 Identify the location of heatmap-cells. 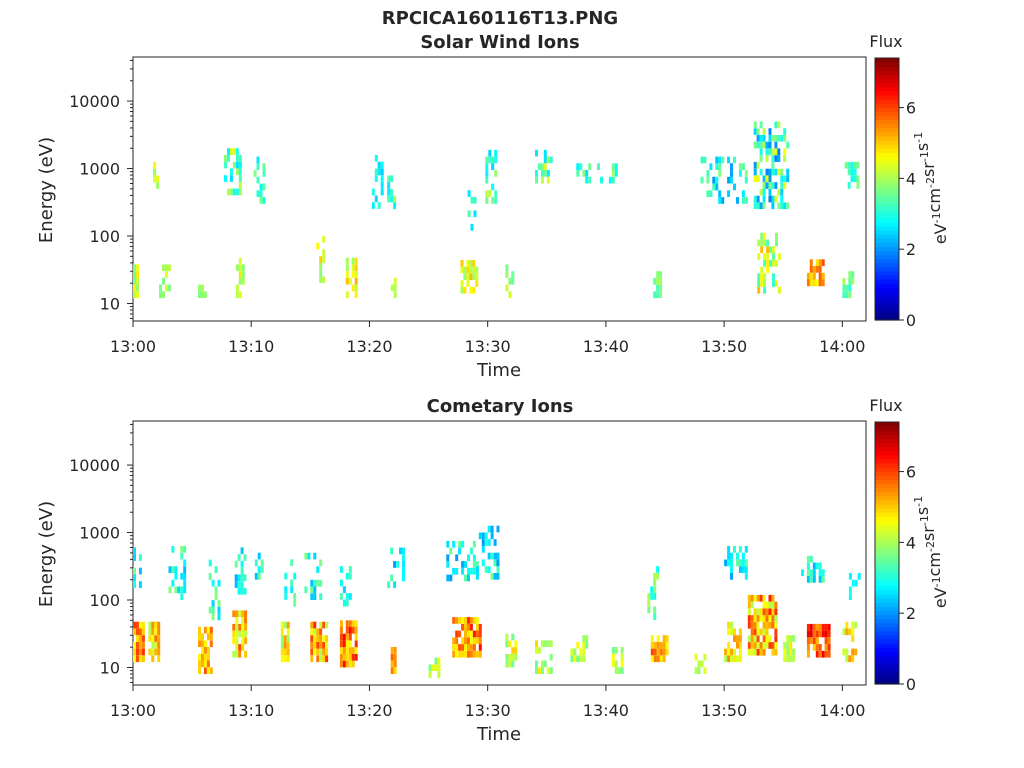
(497, 601).